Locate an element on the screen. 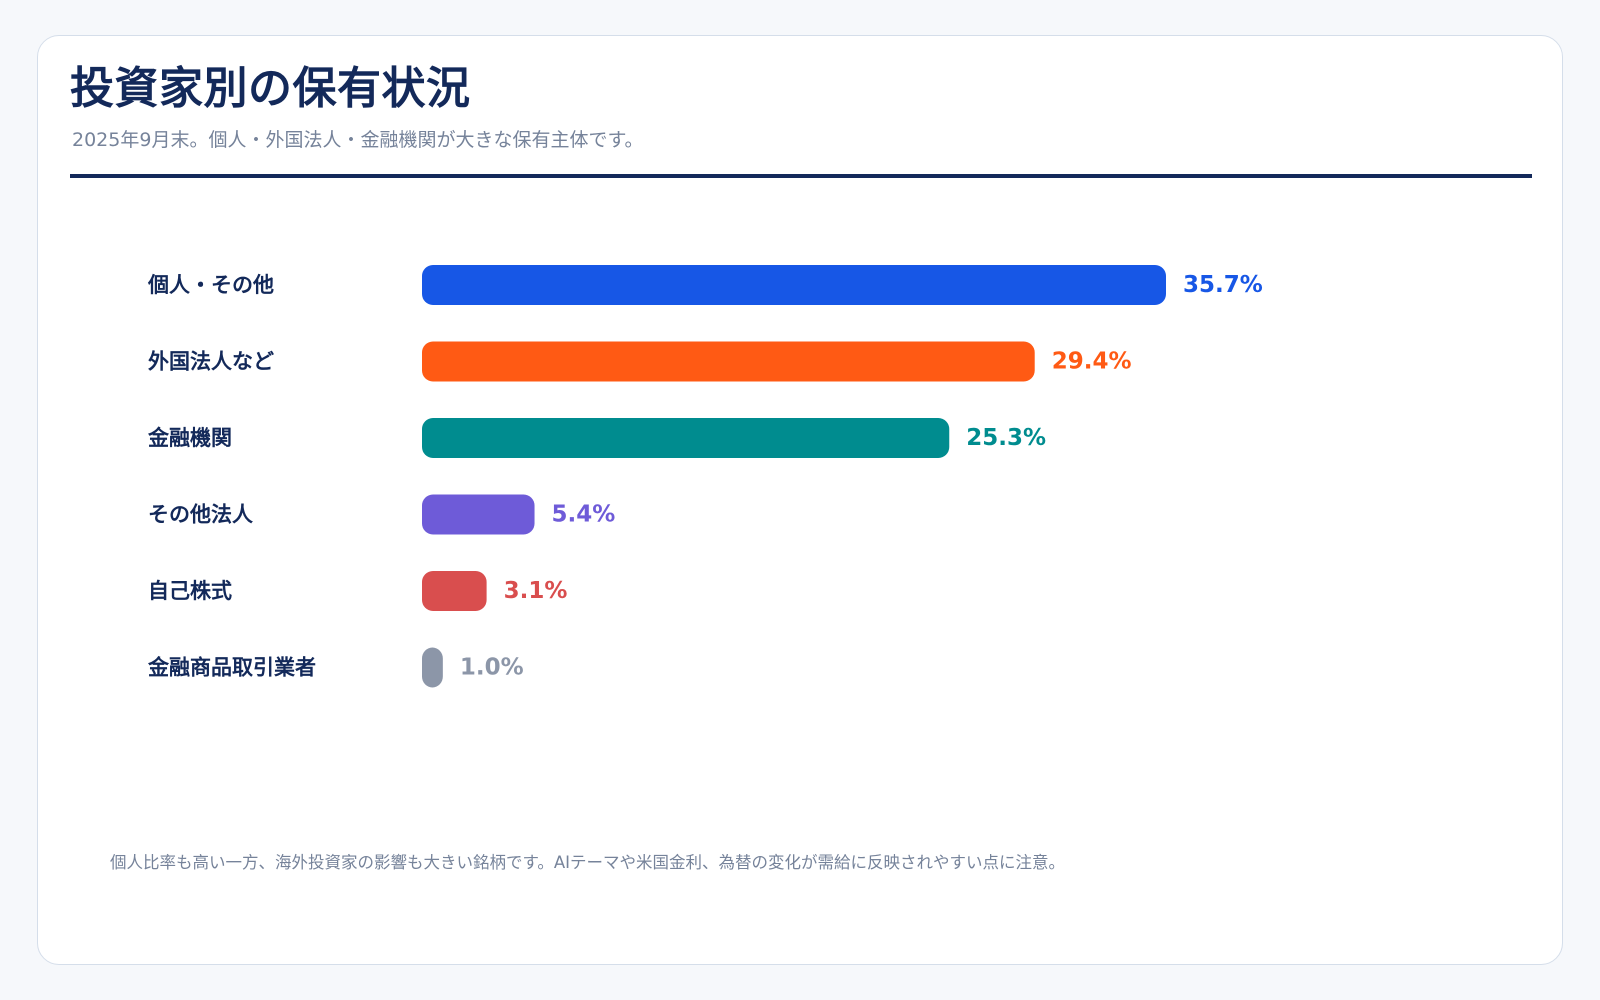 The image size is (1600, 1000). category-label: 自己株式 is located at coordinates (190, 591).